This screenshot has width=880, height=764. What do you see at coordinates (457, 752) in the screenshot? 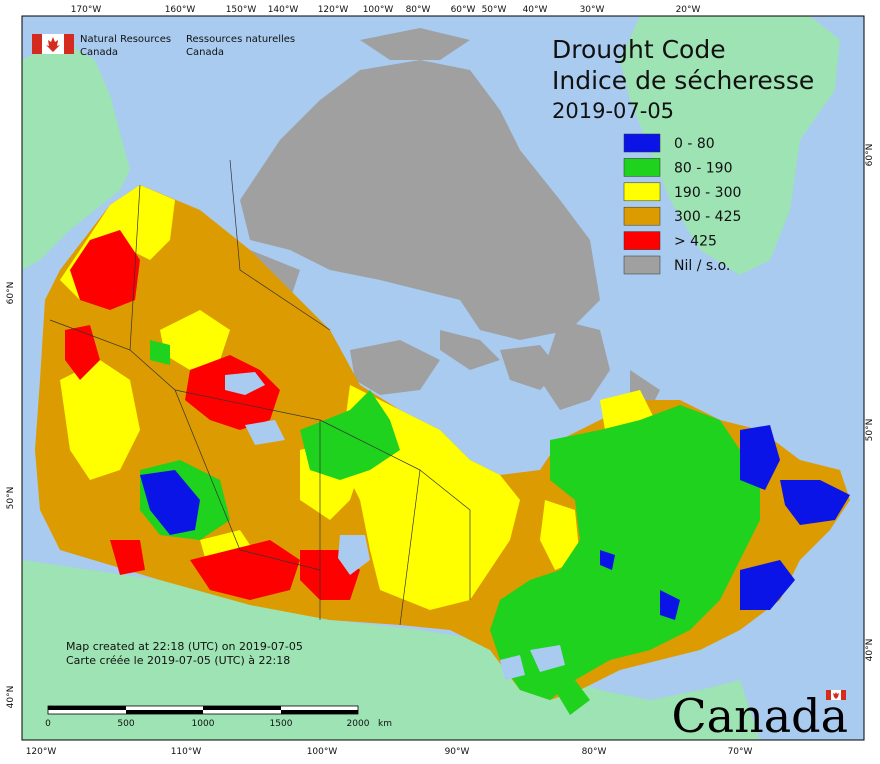
I see `graticule-bottom-label: 90°W` at bounding box center [457, 752].